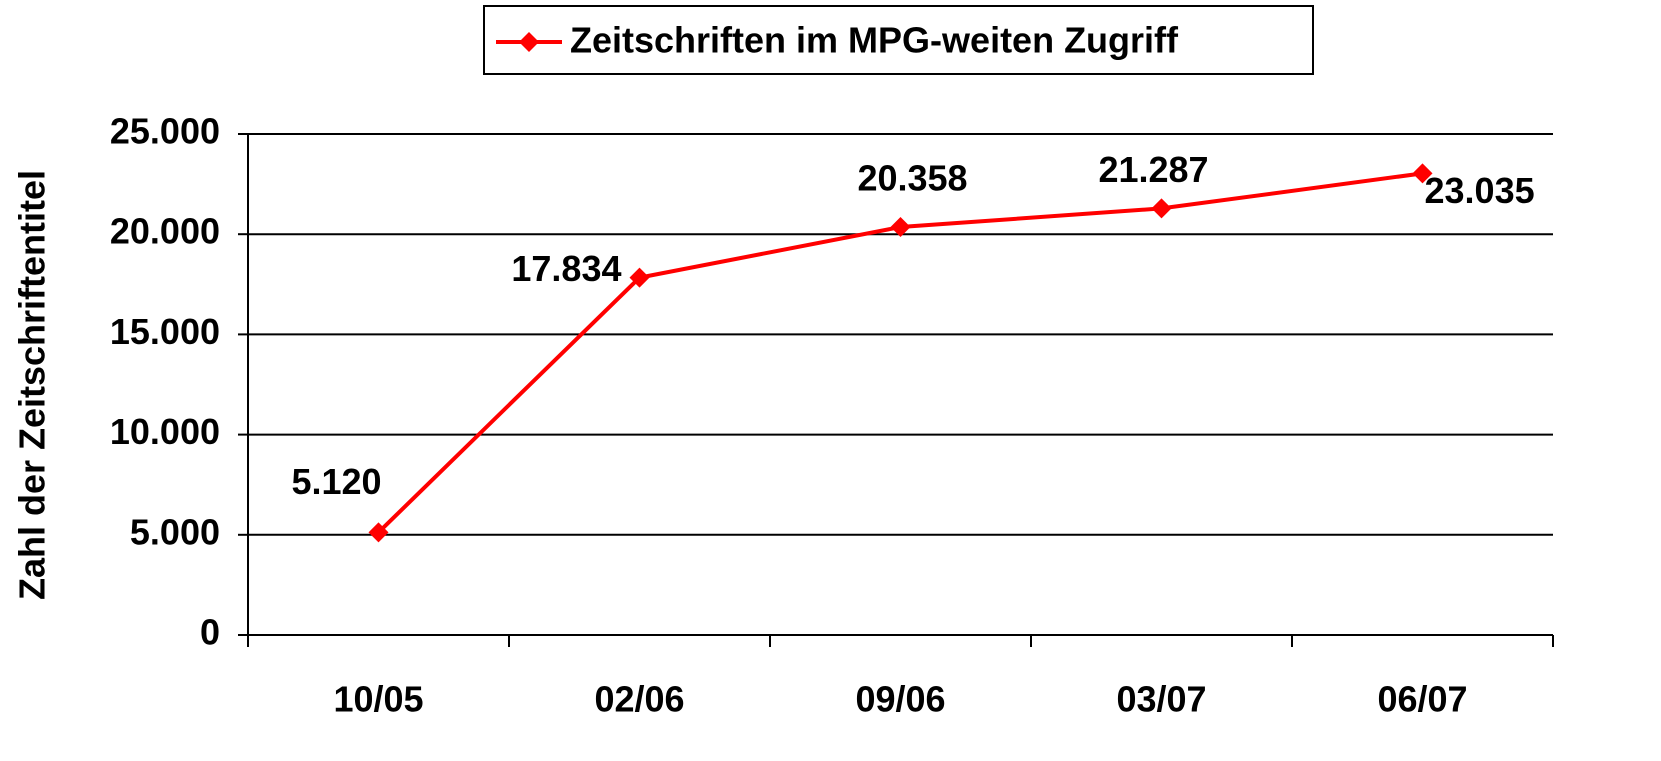 Image resolution: width=1661 pixels, height=761 pixels. What do you see at coordinates (1161, 699) in the screenshot?
I see `x-tick-label: 03/07` at bounding box center [1161, 699].